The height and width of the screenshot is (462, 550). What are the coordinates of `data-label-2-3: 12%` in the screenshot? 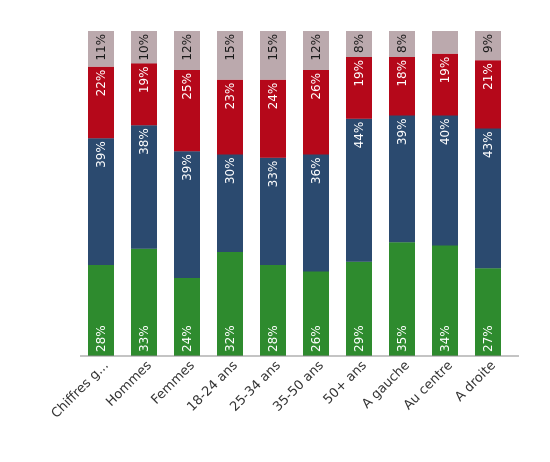 It's located at (187, 47).